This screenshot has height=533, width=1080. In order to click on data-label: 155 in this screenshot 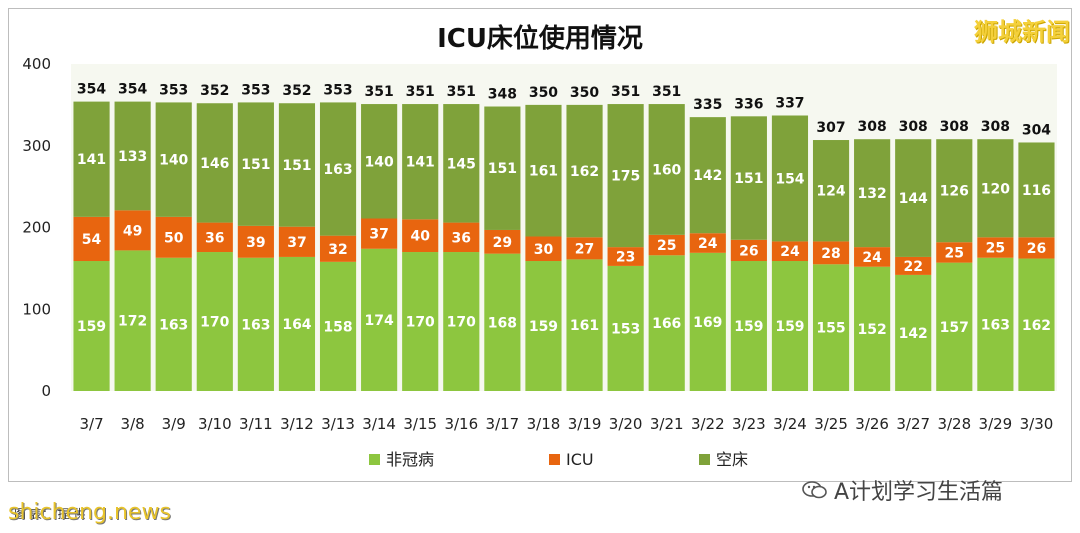, I will do `click(830, 329)`.